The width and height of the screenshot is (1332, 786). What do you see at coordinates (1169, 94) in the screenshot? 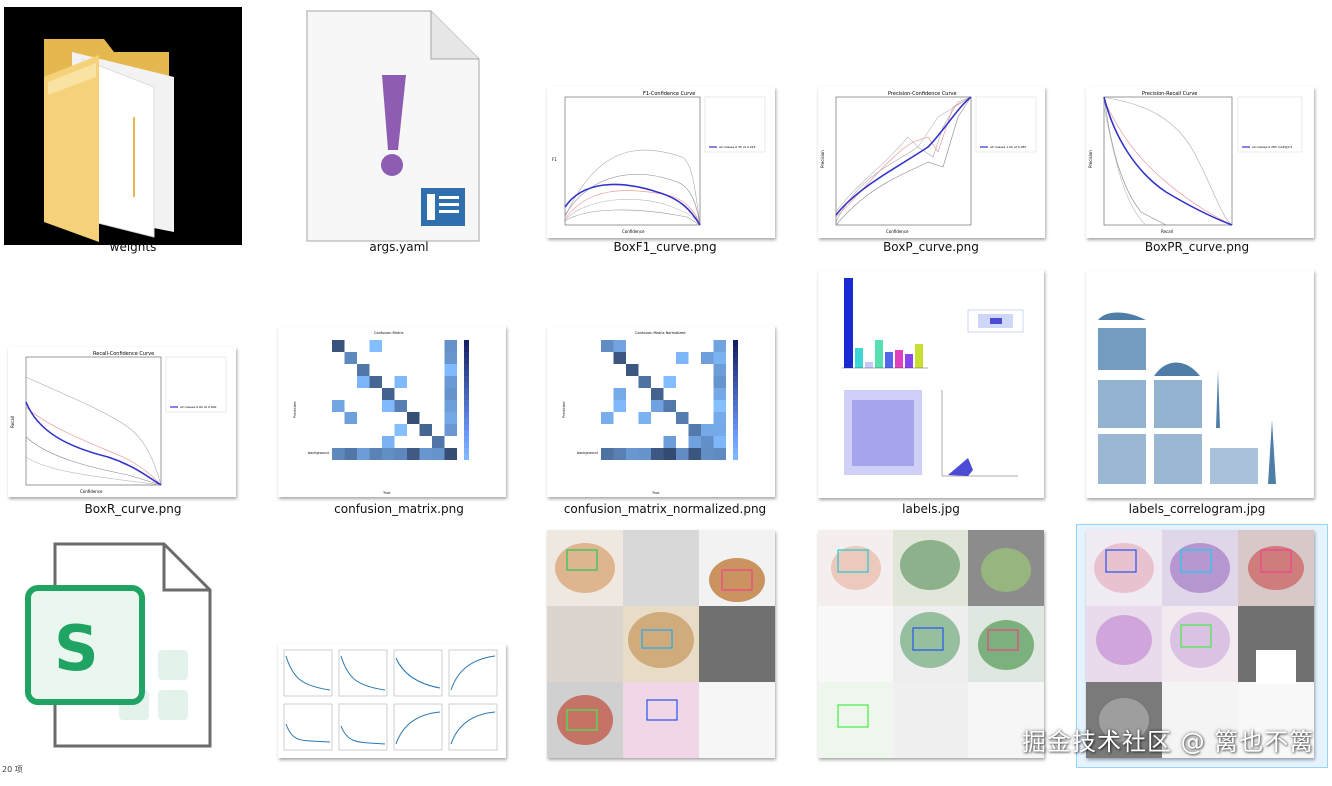
I see `svg-text: Precision-Recall Curve` at bounding box center [1169, 94].